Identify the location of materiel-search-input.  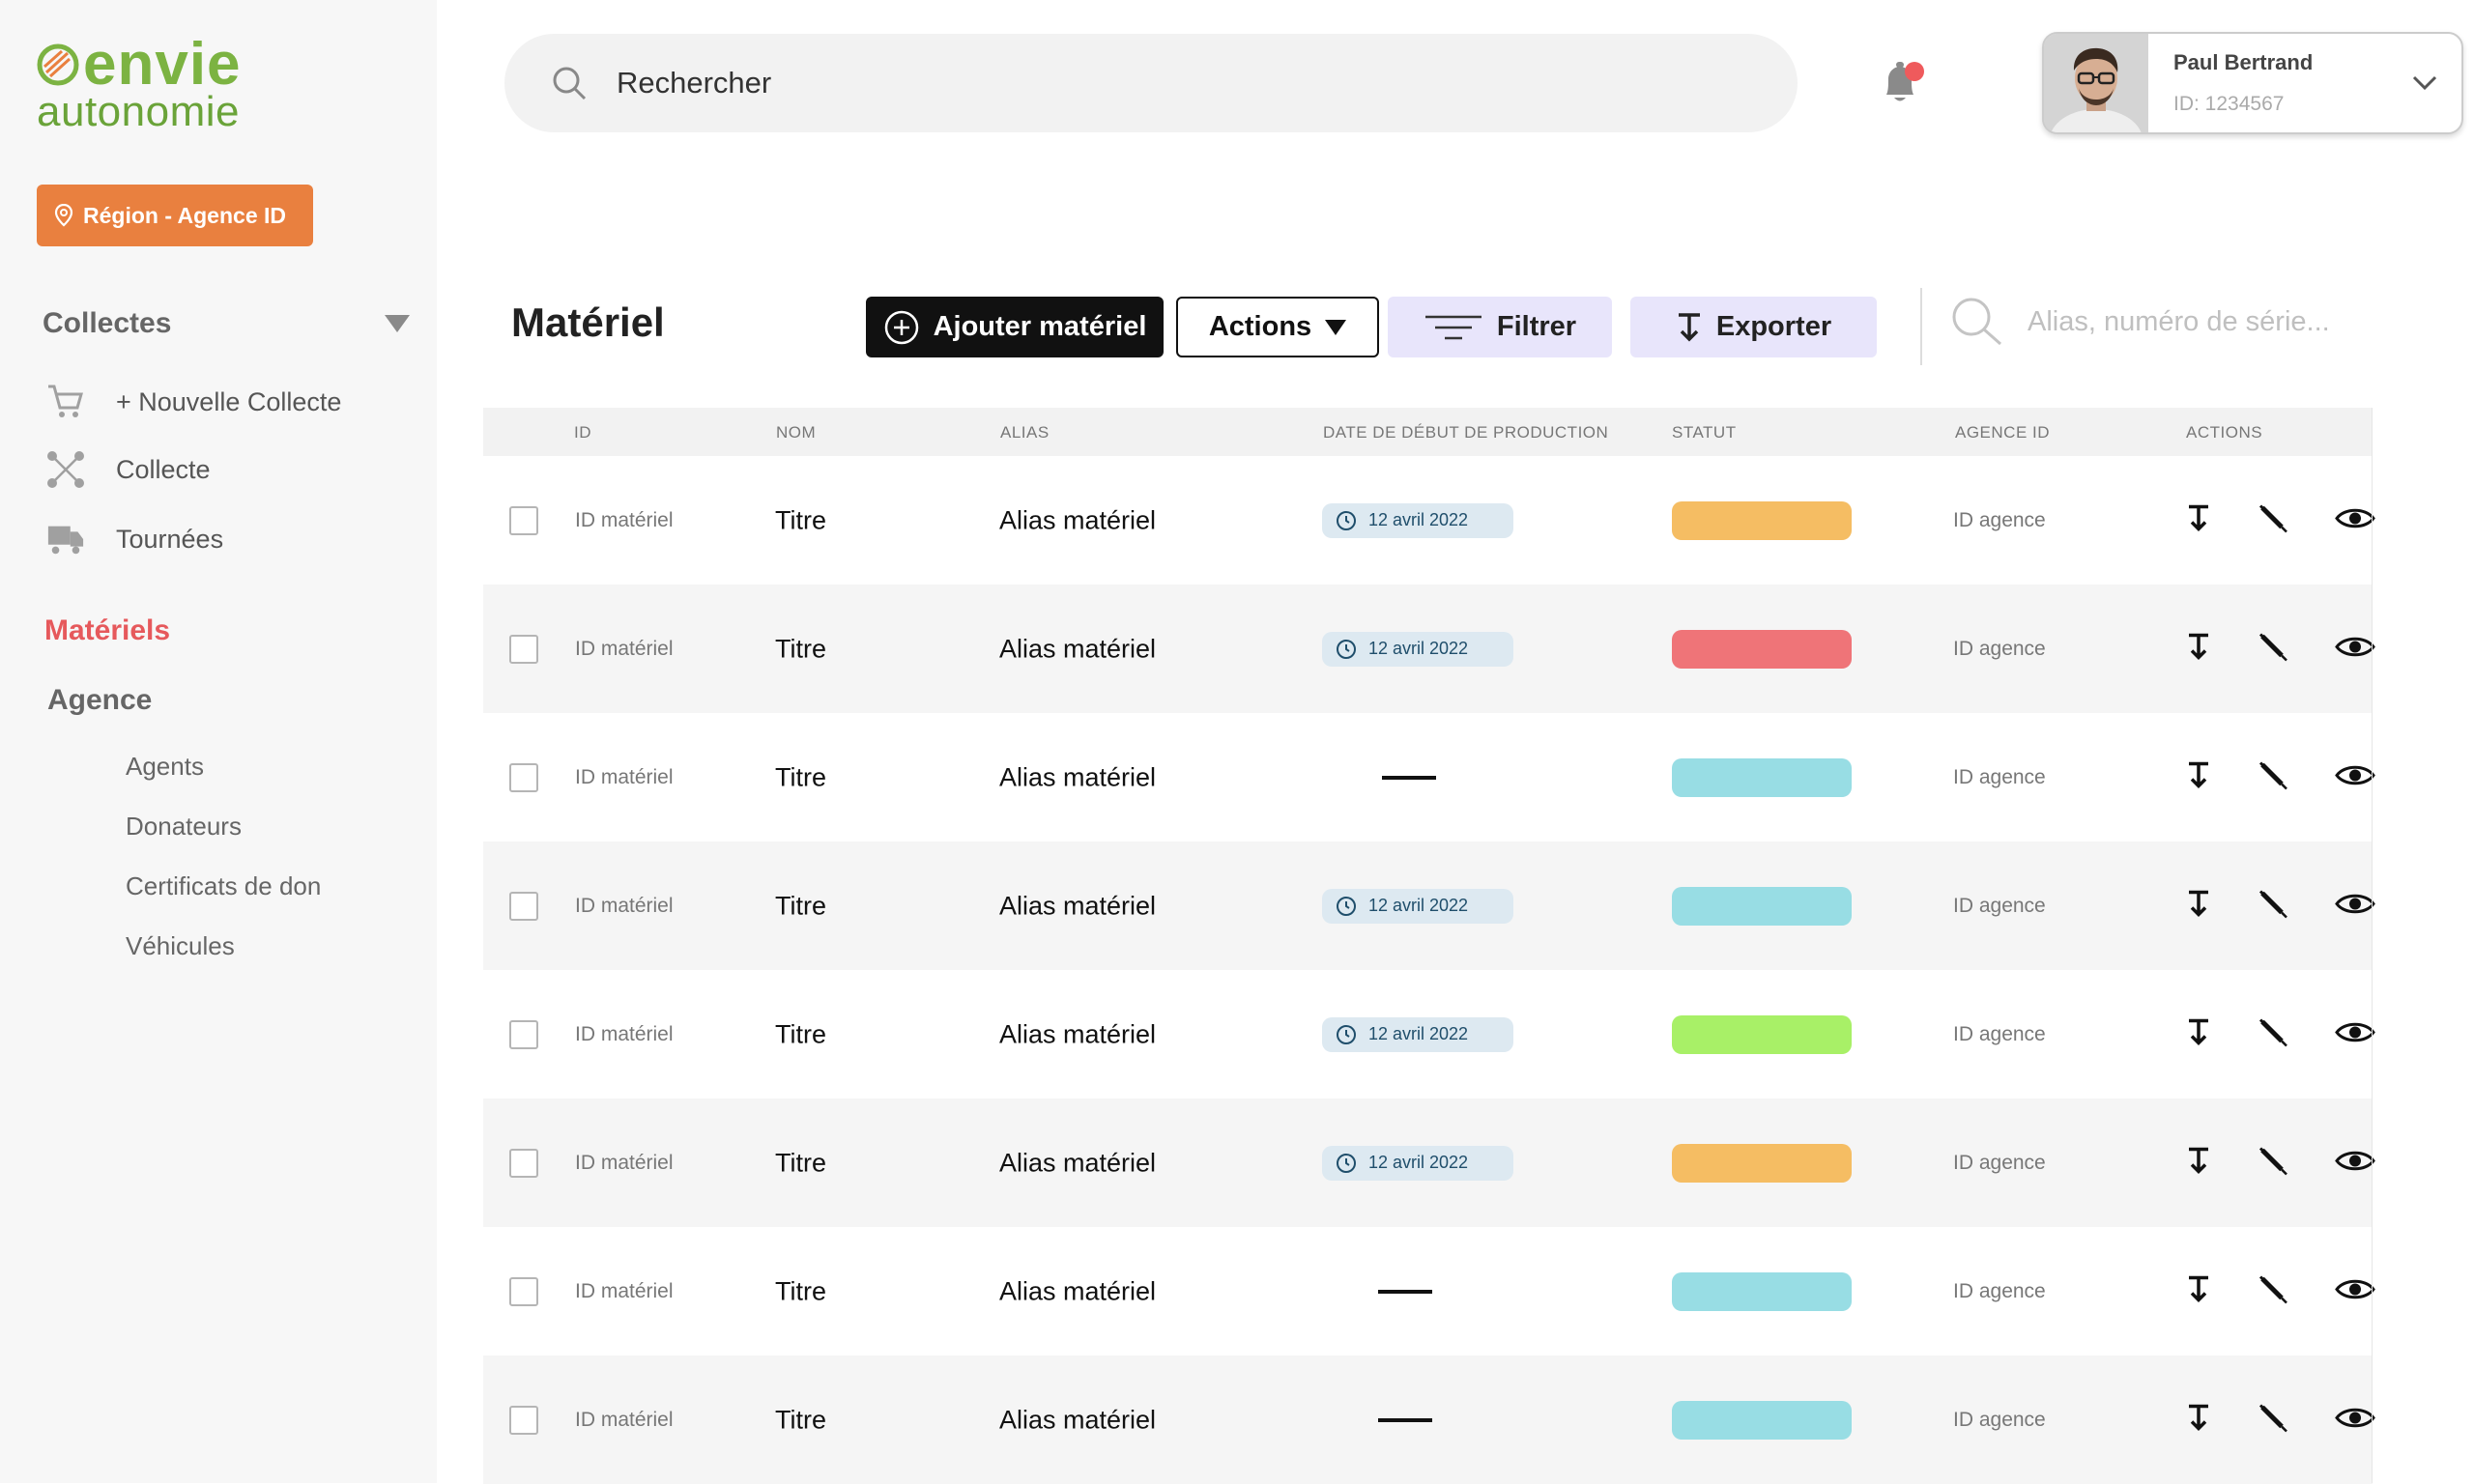
(2231, 321).